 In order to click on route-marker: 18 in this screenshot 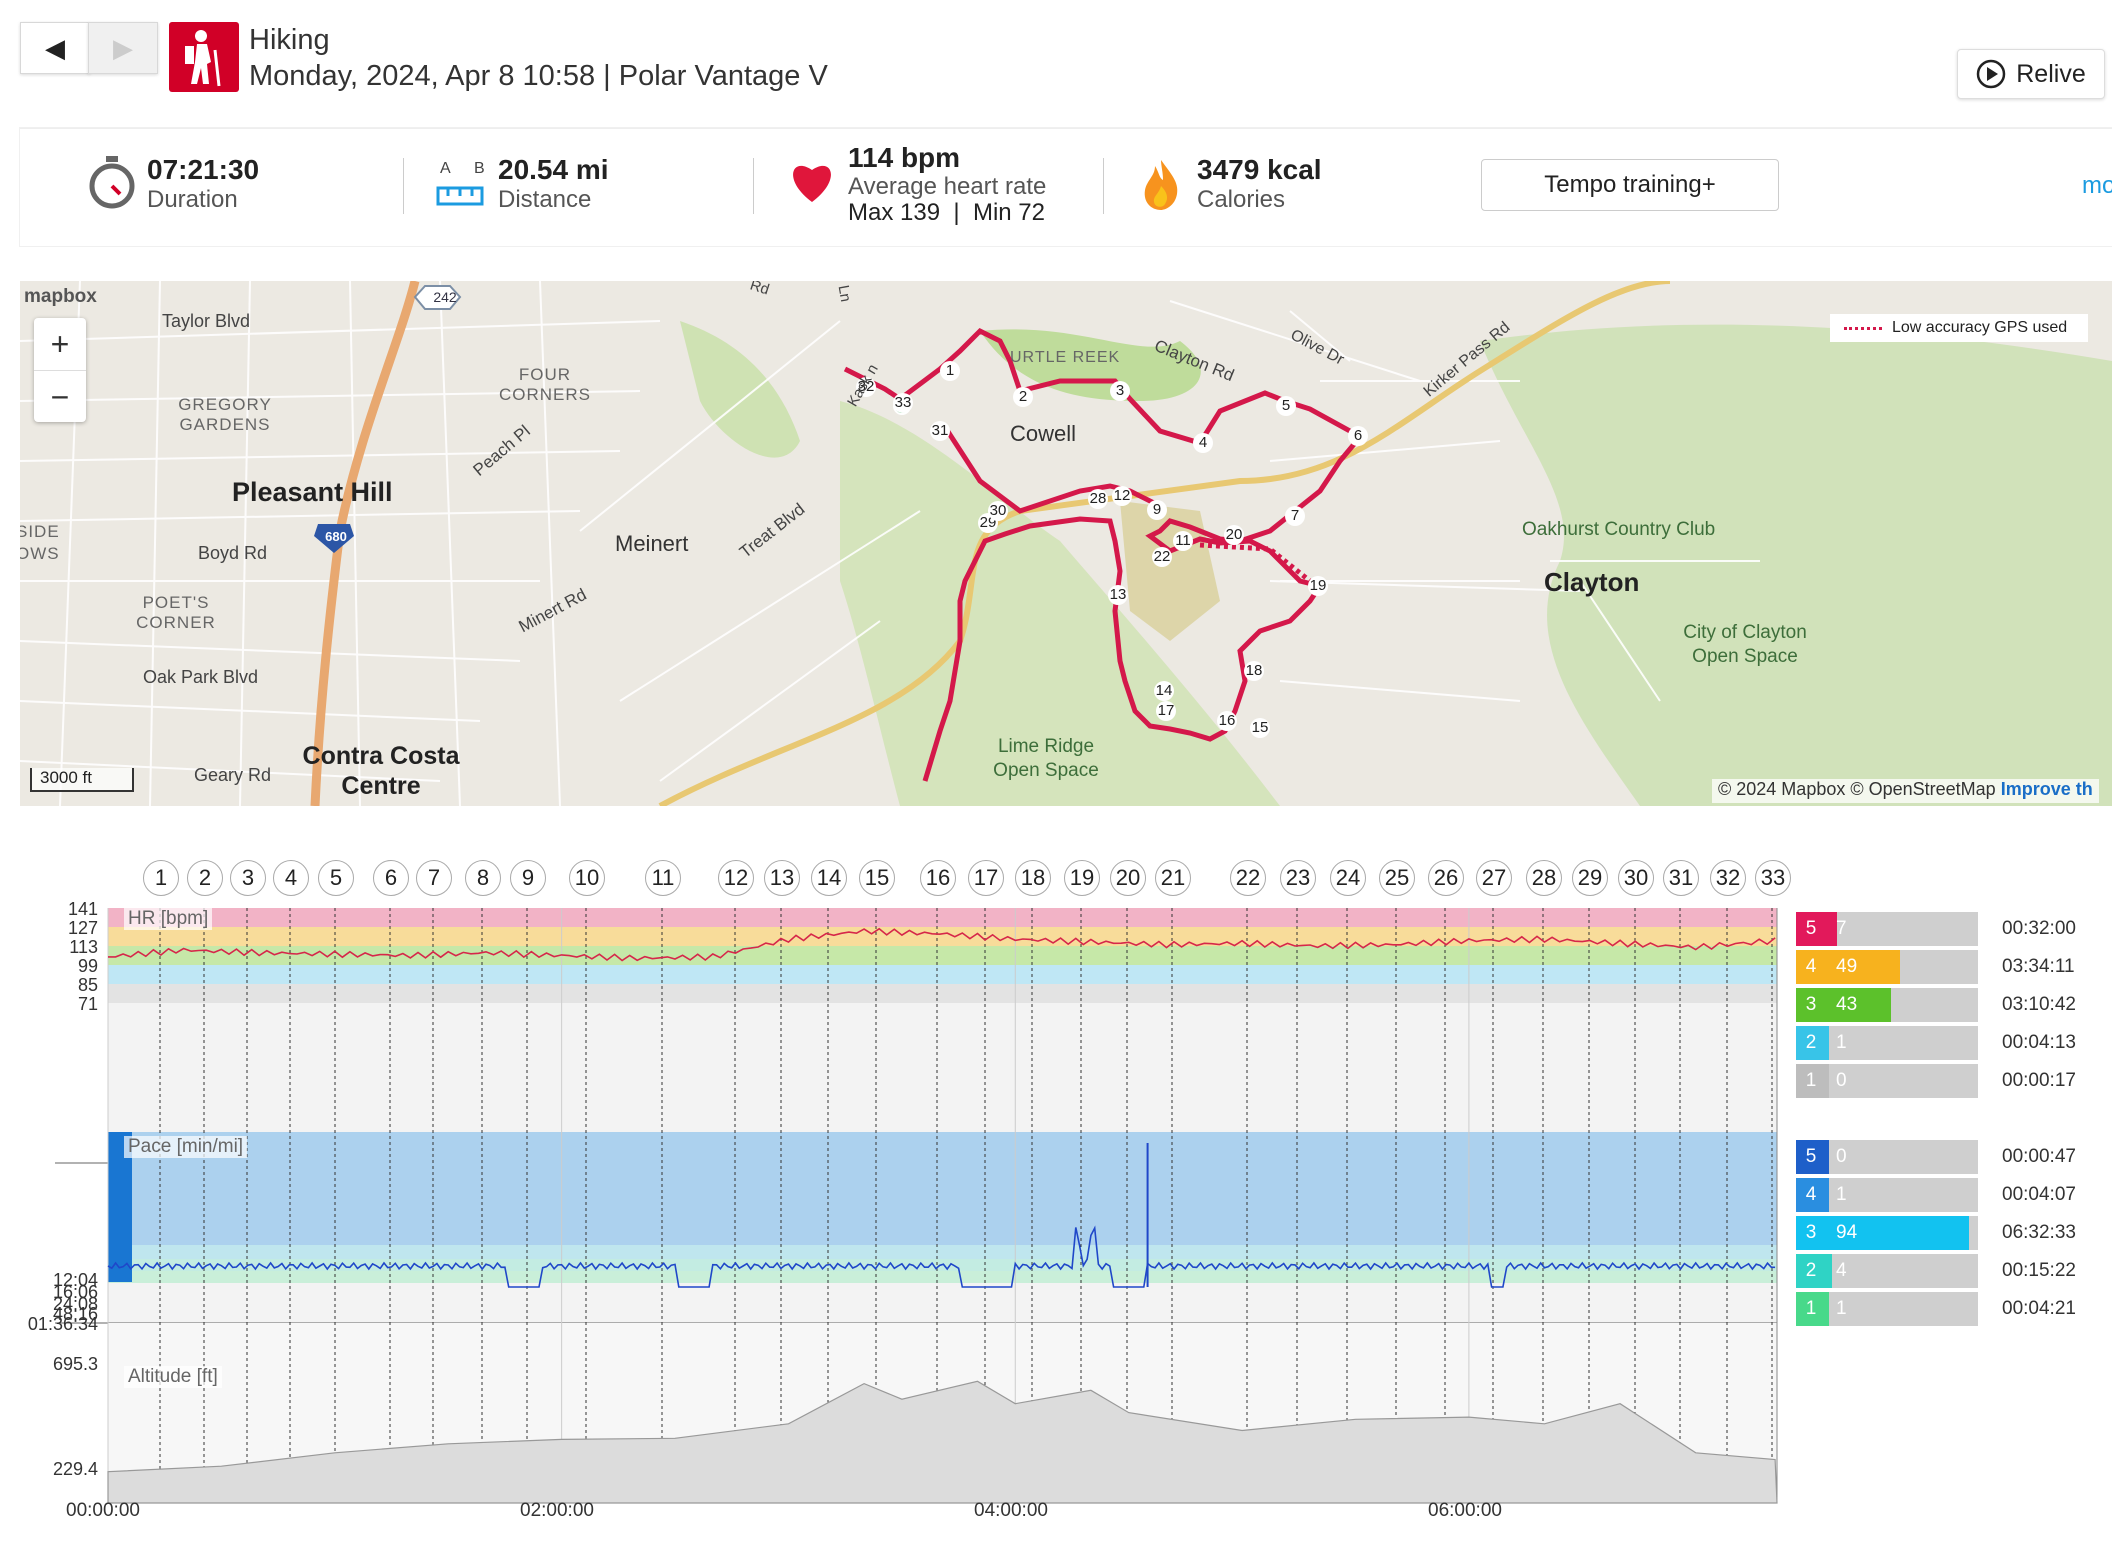, I will do `click(1254, 671)`.